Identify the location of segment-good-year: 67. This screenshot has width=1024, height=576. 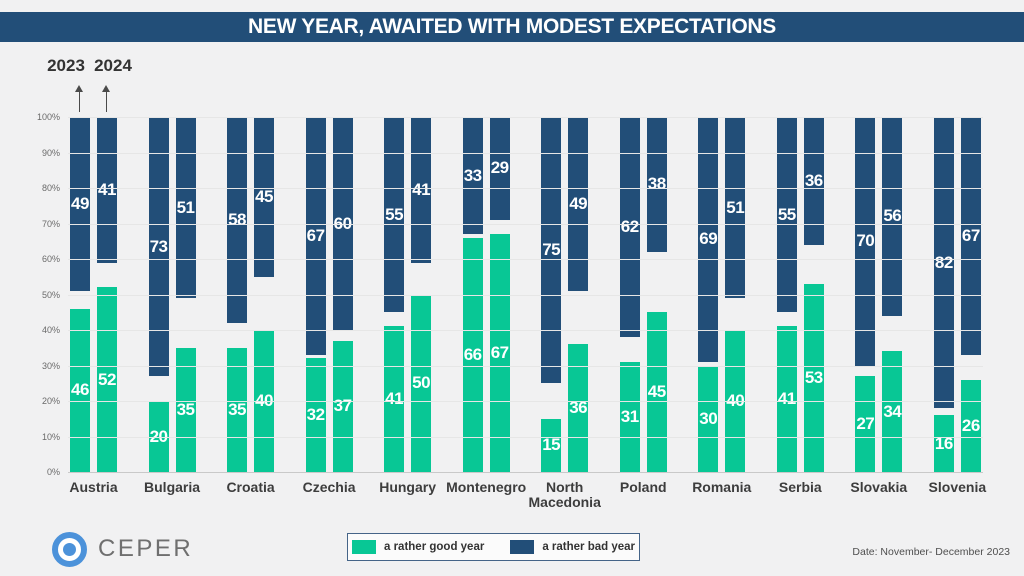
(499, 353).